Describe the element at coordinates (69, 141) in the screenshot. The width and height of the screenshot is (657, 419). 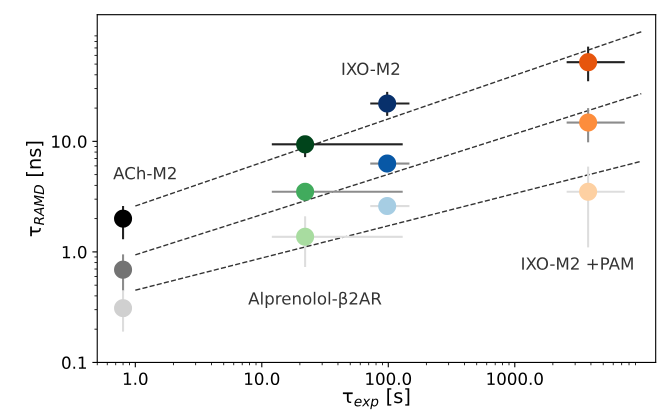
I see `y-tick-label: 10.0` at that location.